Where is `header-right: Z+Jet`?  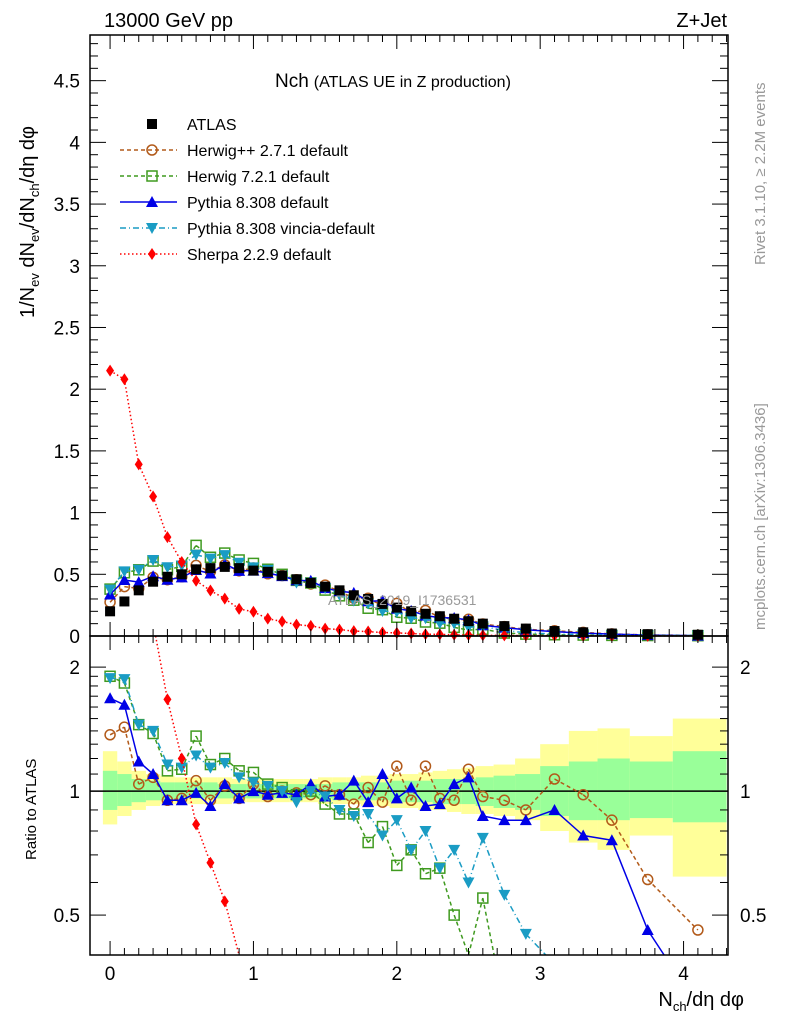
header-right: Z+Jet is located at coordinates (701, 21).